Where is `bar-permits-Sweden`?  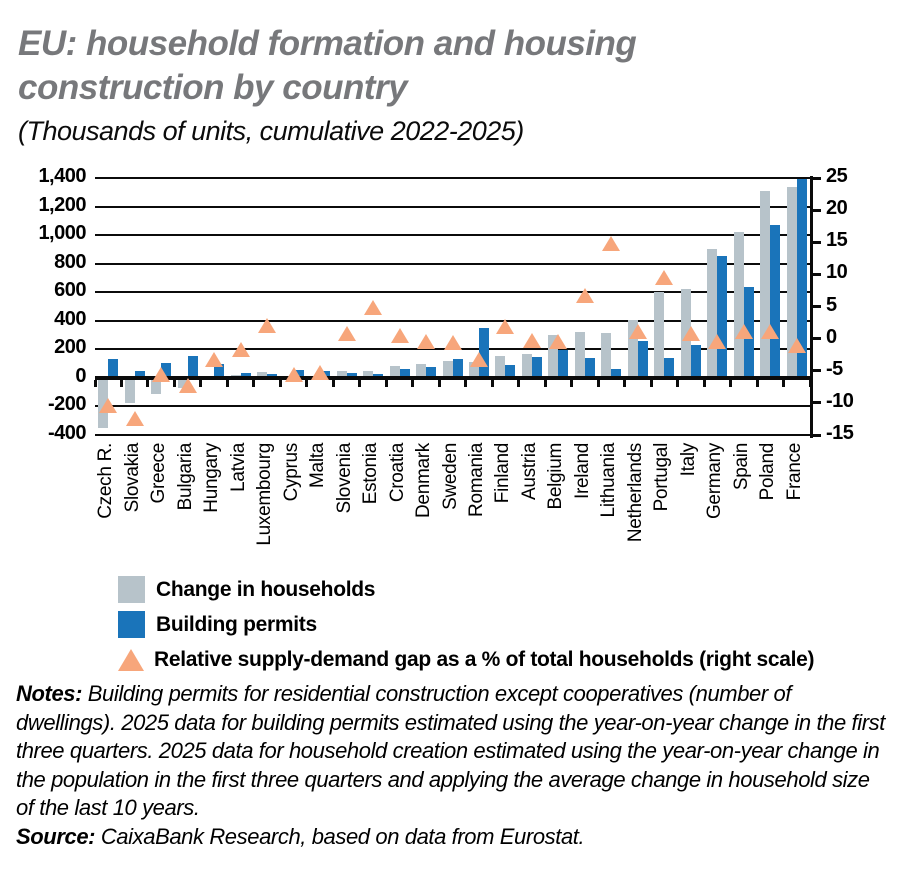
bar-permits-Sweden is located at coordinates (457, 368).